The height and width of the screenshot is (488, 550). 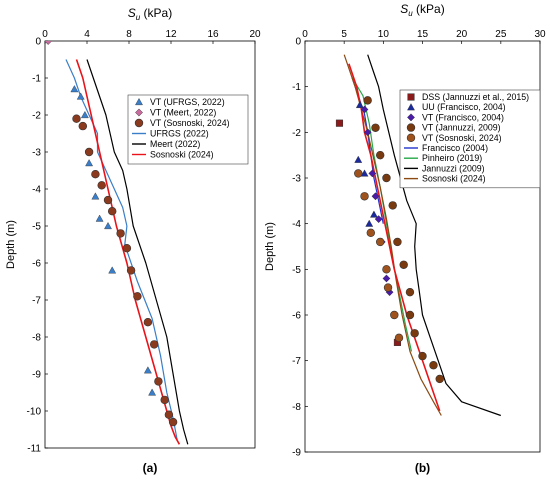 I want to click on legend-label: Pinheiro (2019), so click(x=452, y=158).